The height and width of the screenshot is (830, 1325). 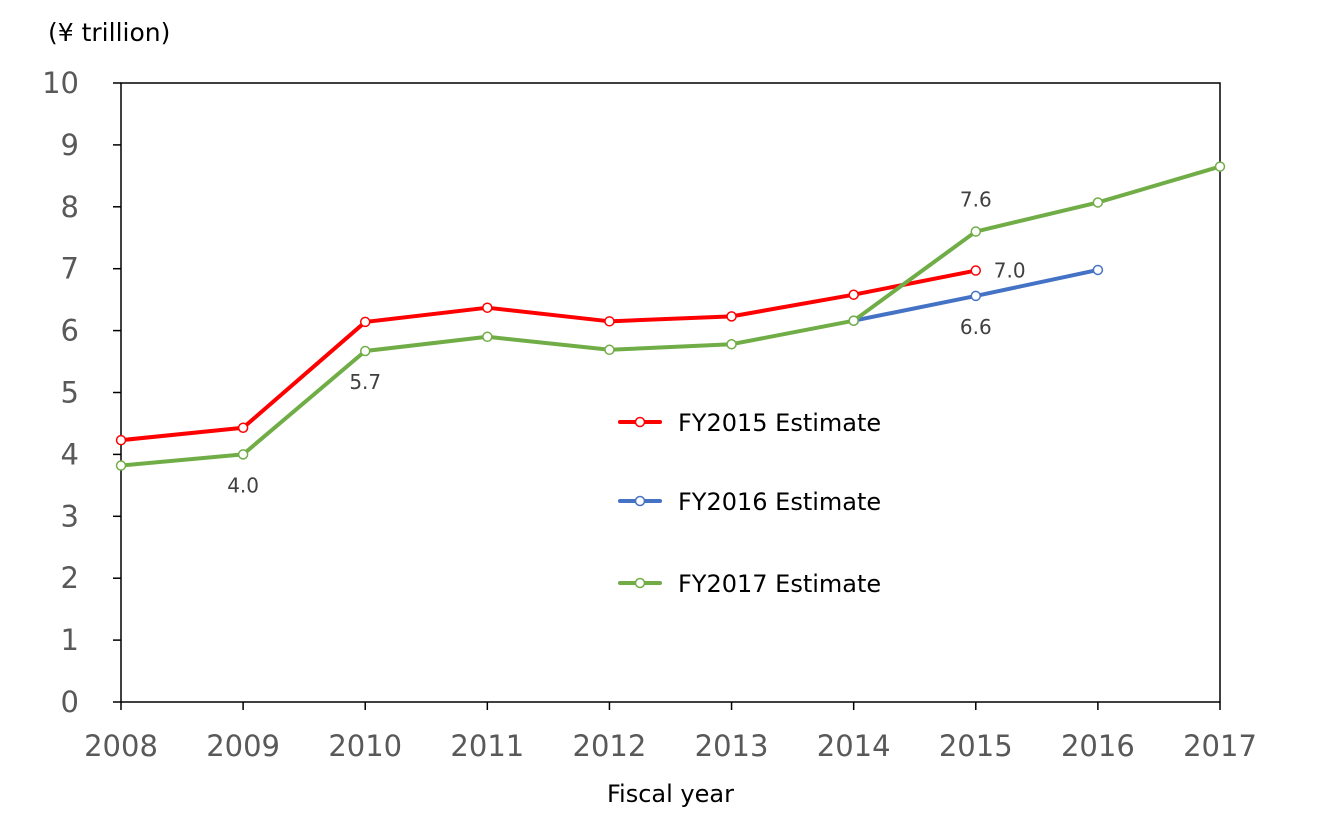 What do you see at coordinates (121, 746) in the screenshot?
I see `x-tick-label: 2008` at bounding box center [121, 746].